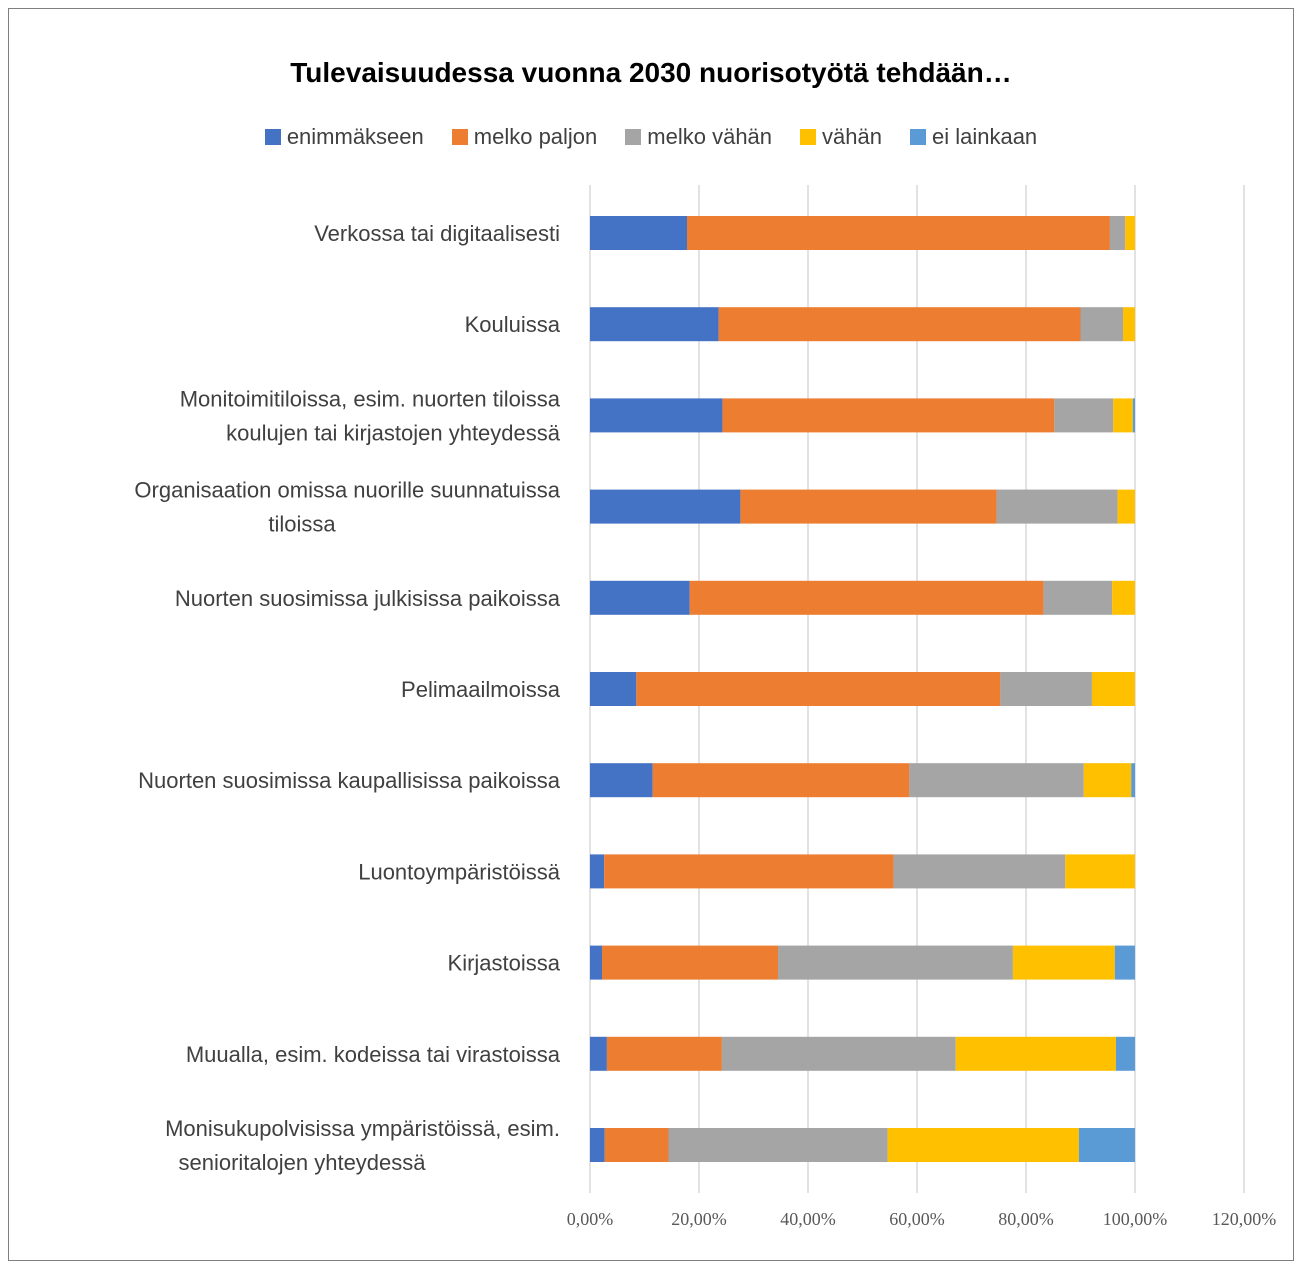 The height and width of the screenshot is (1263, 1298). Describe the element at coordinates (699, 1219) in the screenshot. I see `x-tick-label: 20,00%` at that location.